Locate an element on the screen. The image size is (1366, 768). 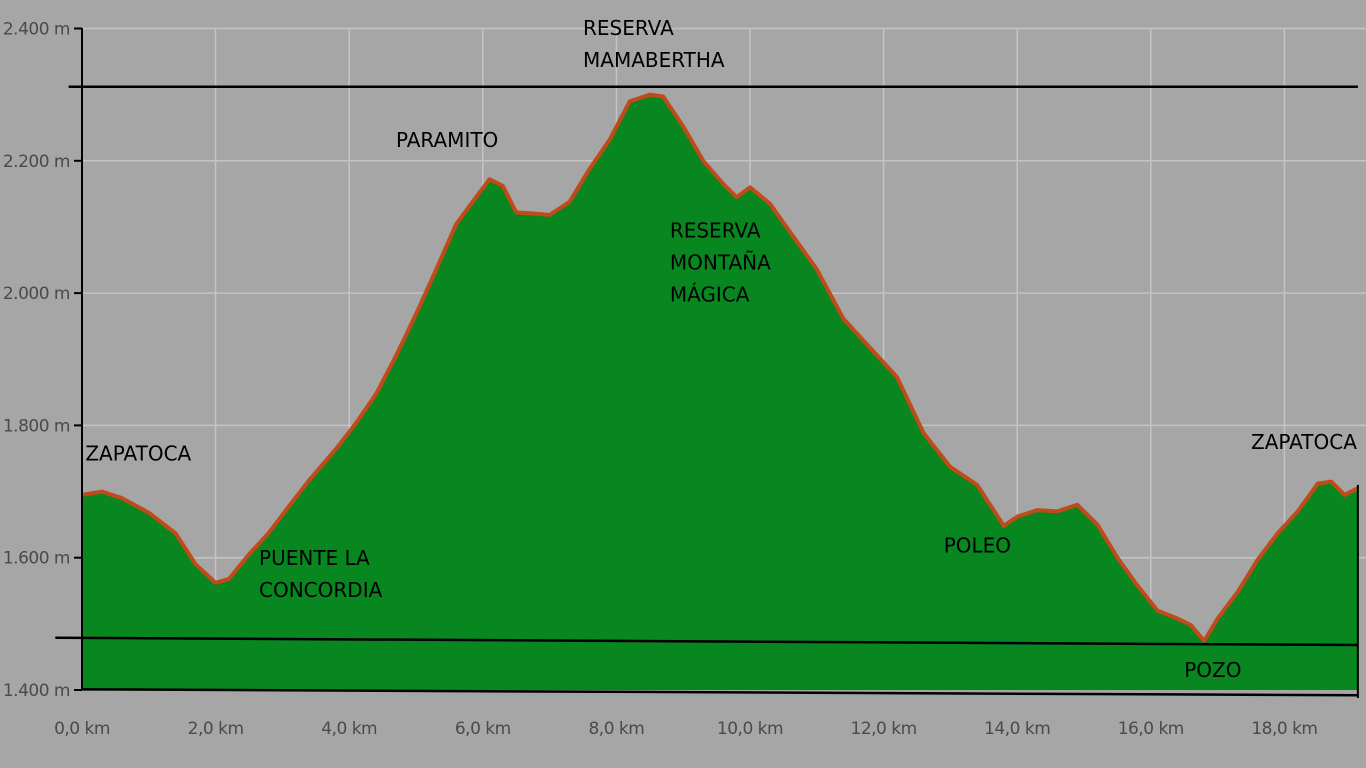
x-tick-label-8: 16,0 km is located at coordinates (1151, 729).